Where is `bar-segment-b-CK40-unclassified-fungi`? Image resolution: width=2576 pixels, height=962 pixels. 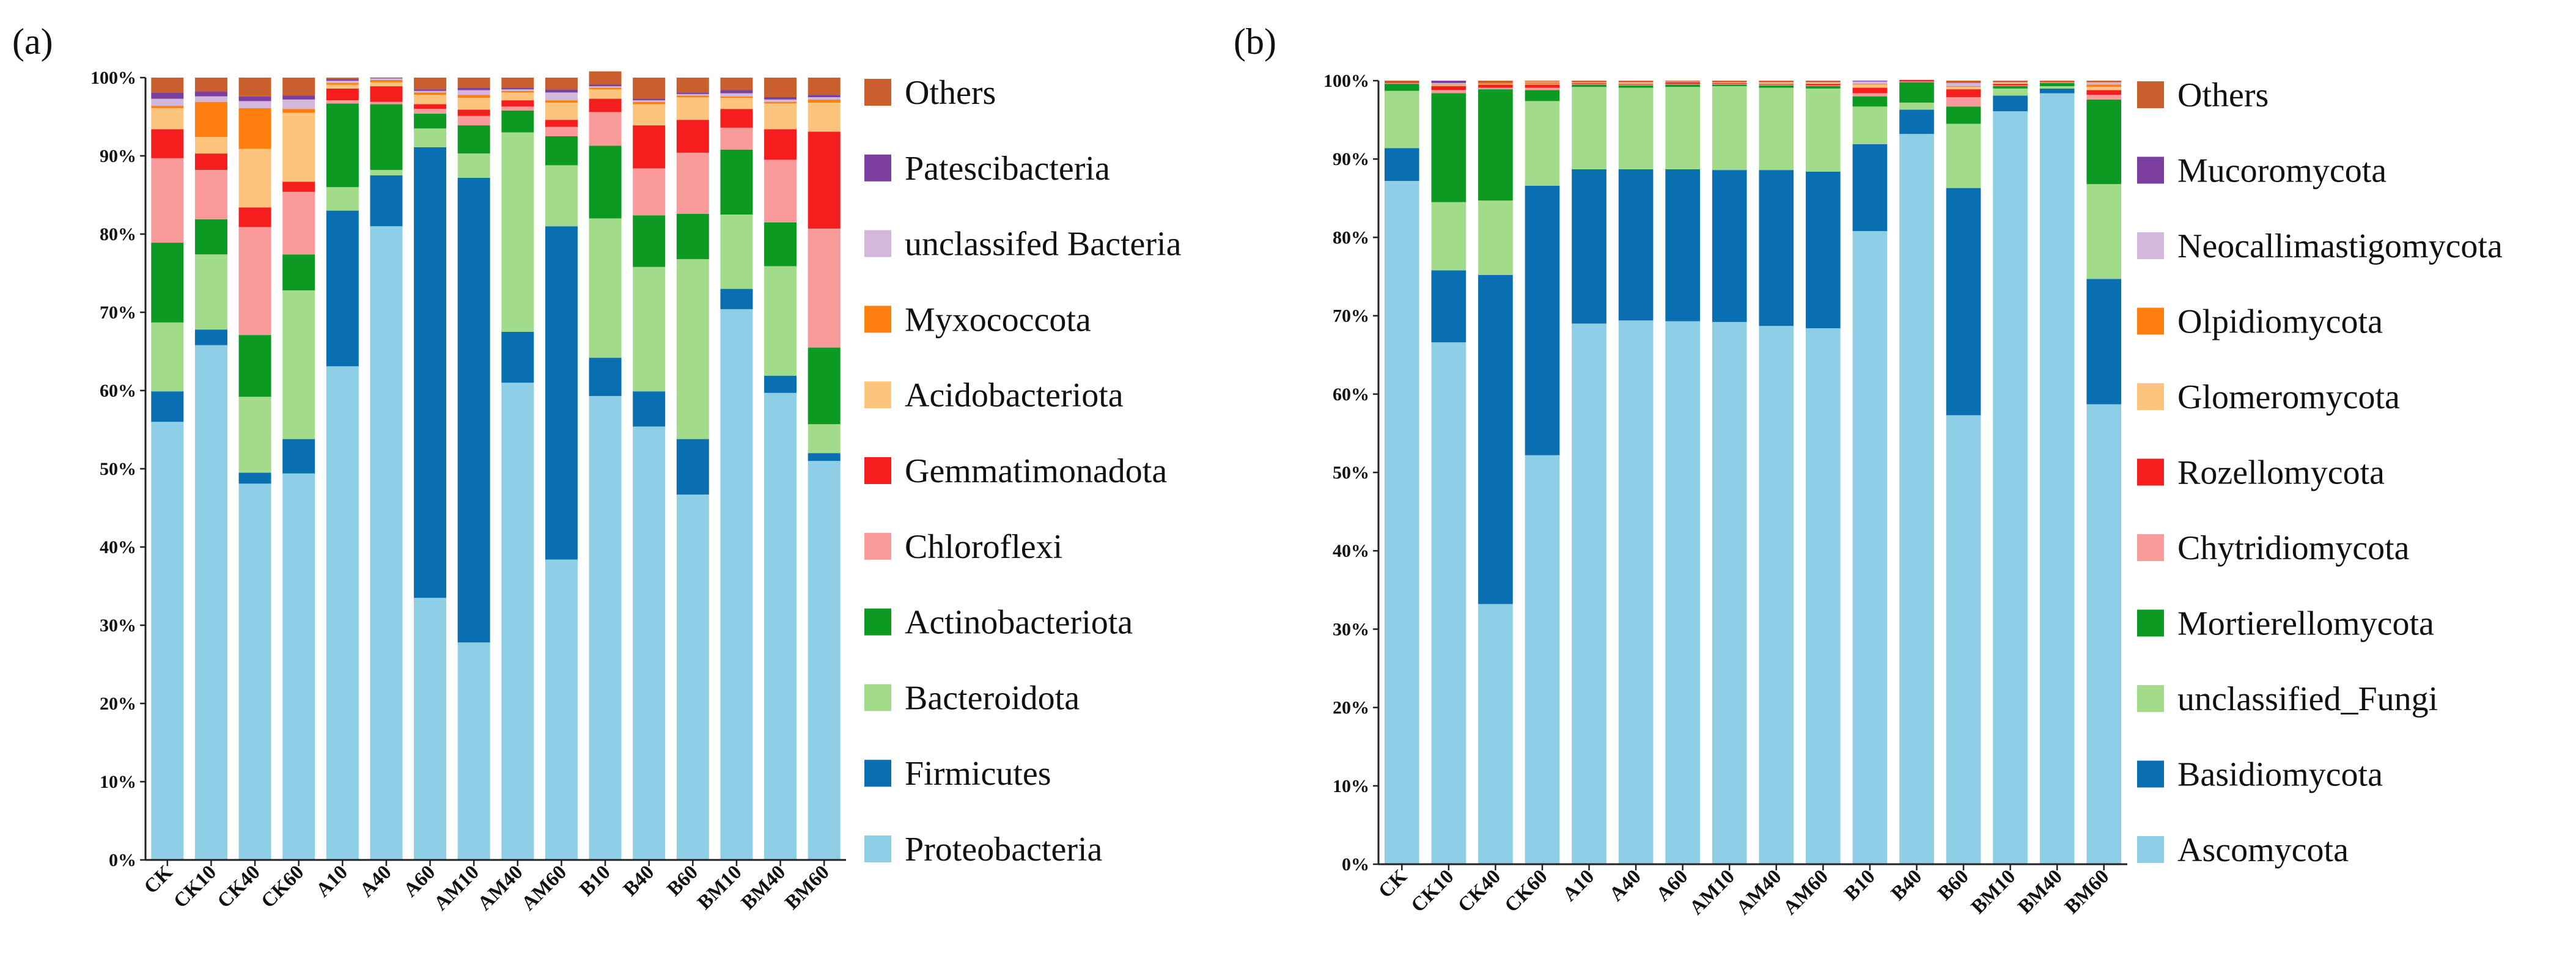 bar-segment-b-CK40-unclassified-fungi is located at coordinates (1496, 237).